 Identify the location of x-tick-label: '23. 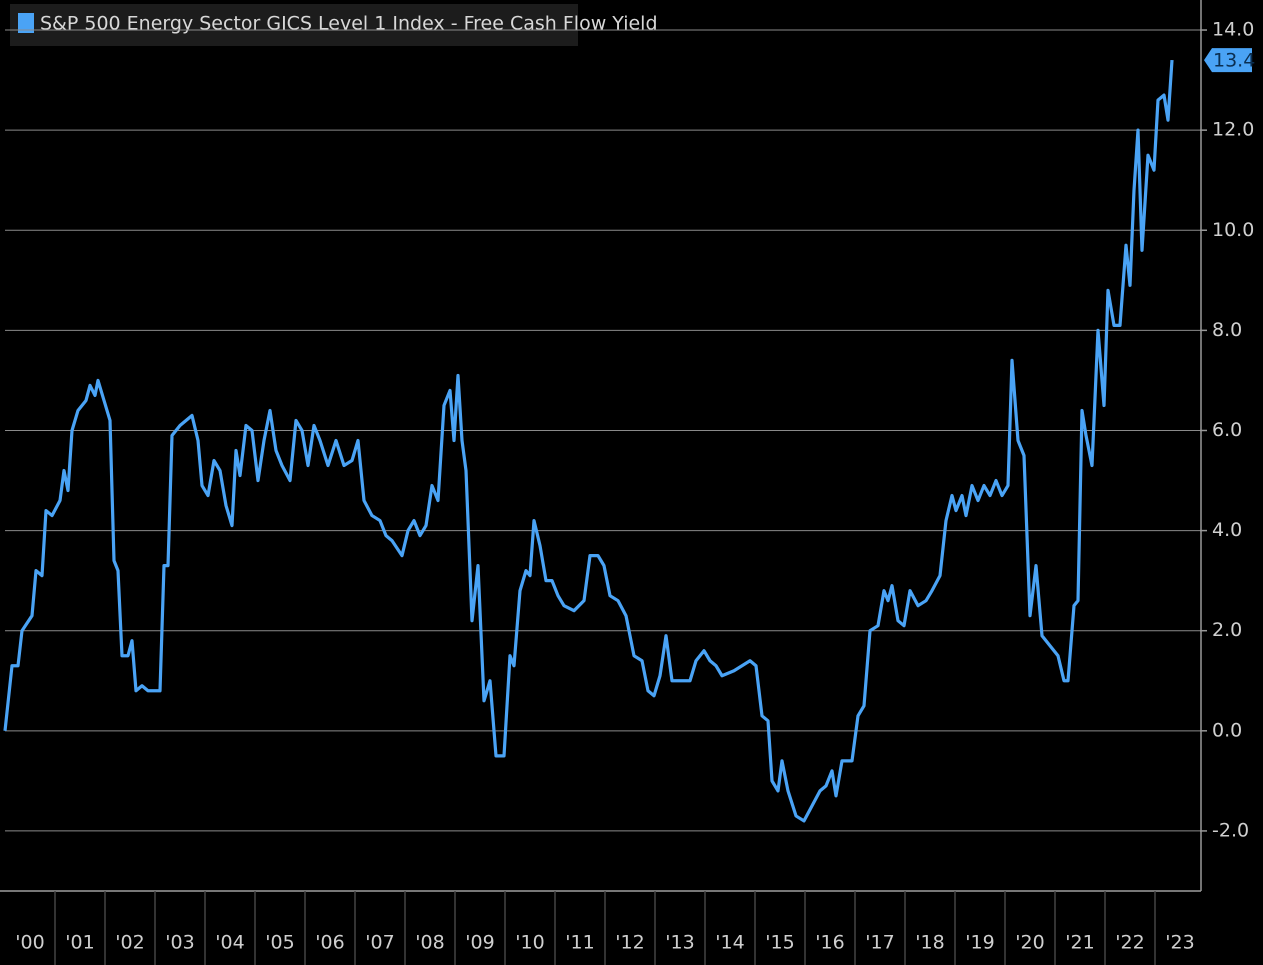
(1179, 943).